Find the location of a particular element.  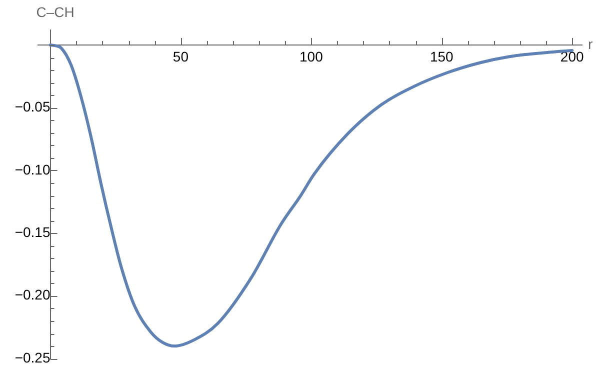

y-tick-label: −0.05 is located at coordinates (32, 106).